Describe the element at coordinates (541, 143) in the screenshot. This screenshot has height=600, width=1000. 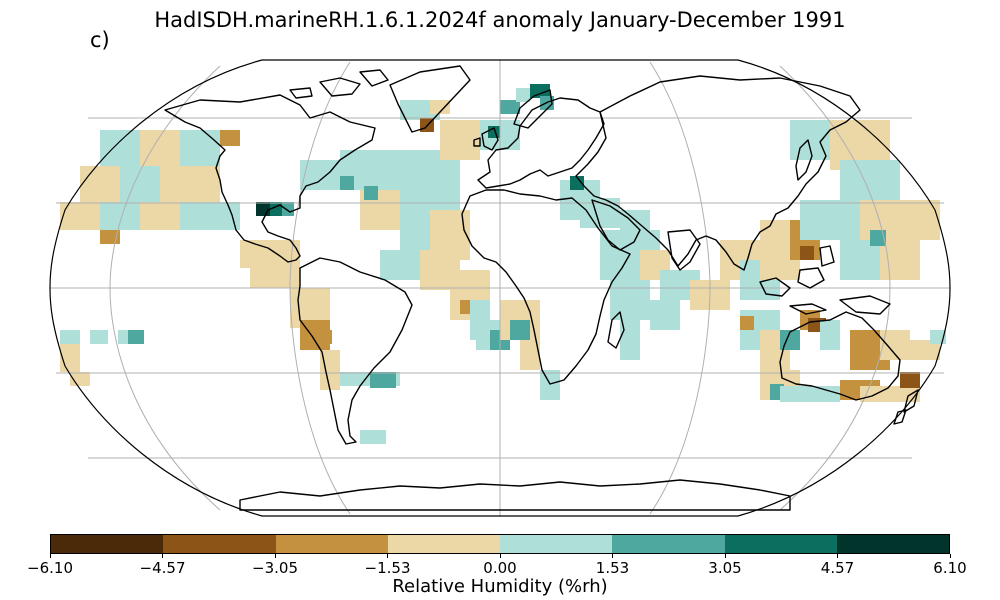
I see `europe-coast` at that location.